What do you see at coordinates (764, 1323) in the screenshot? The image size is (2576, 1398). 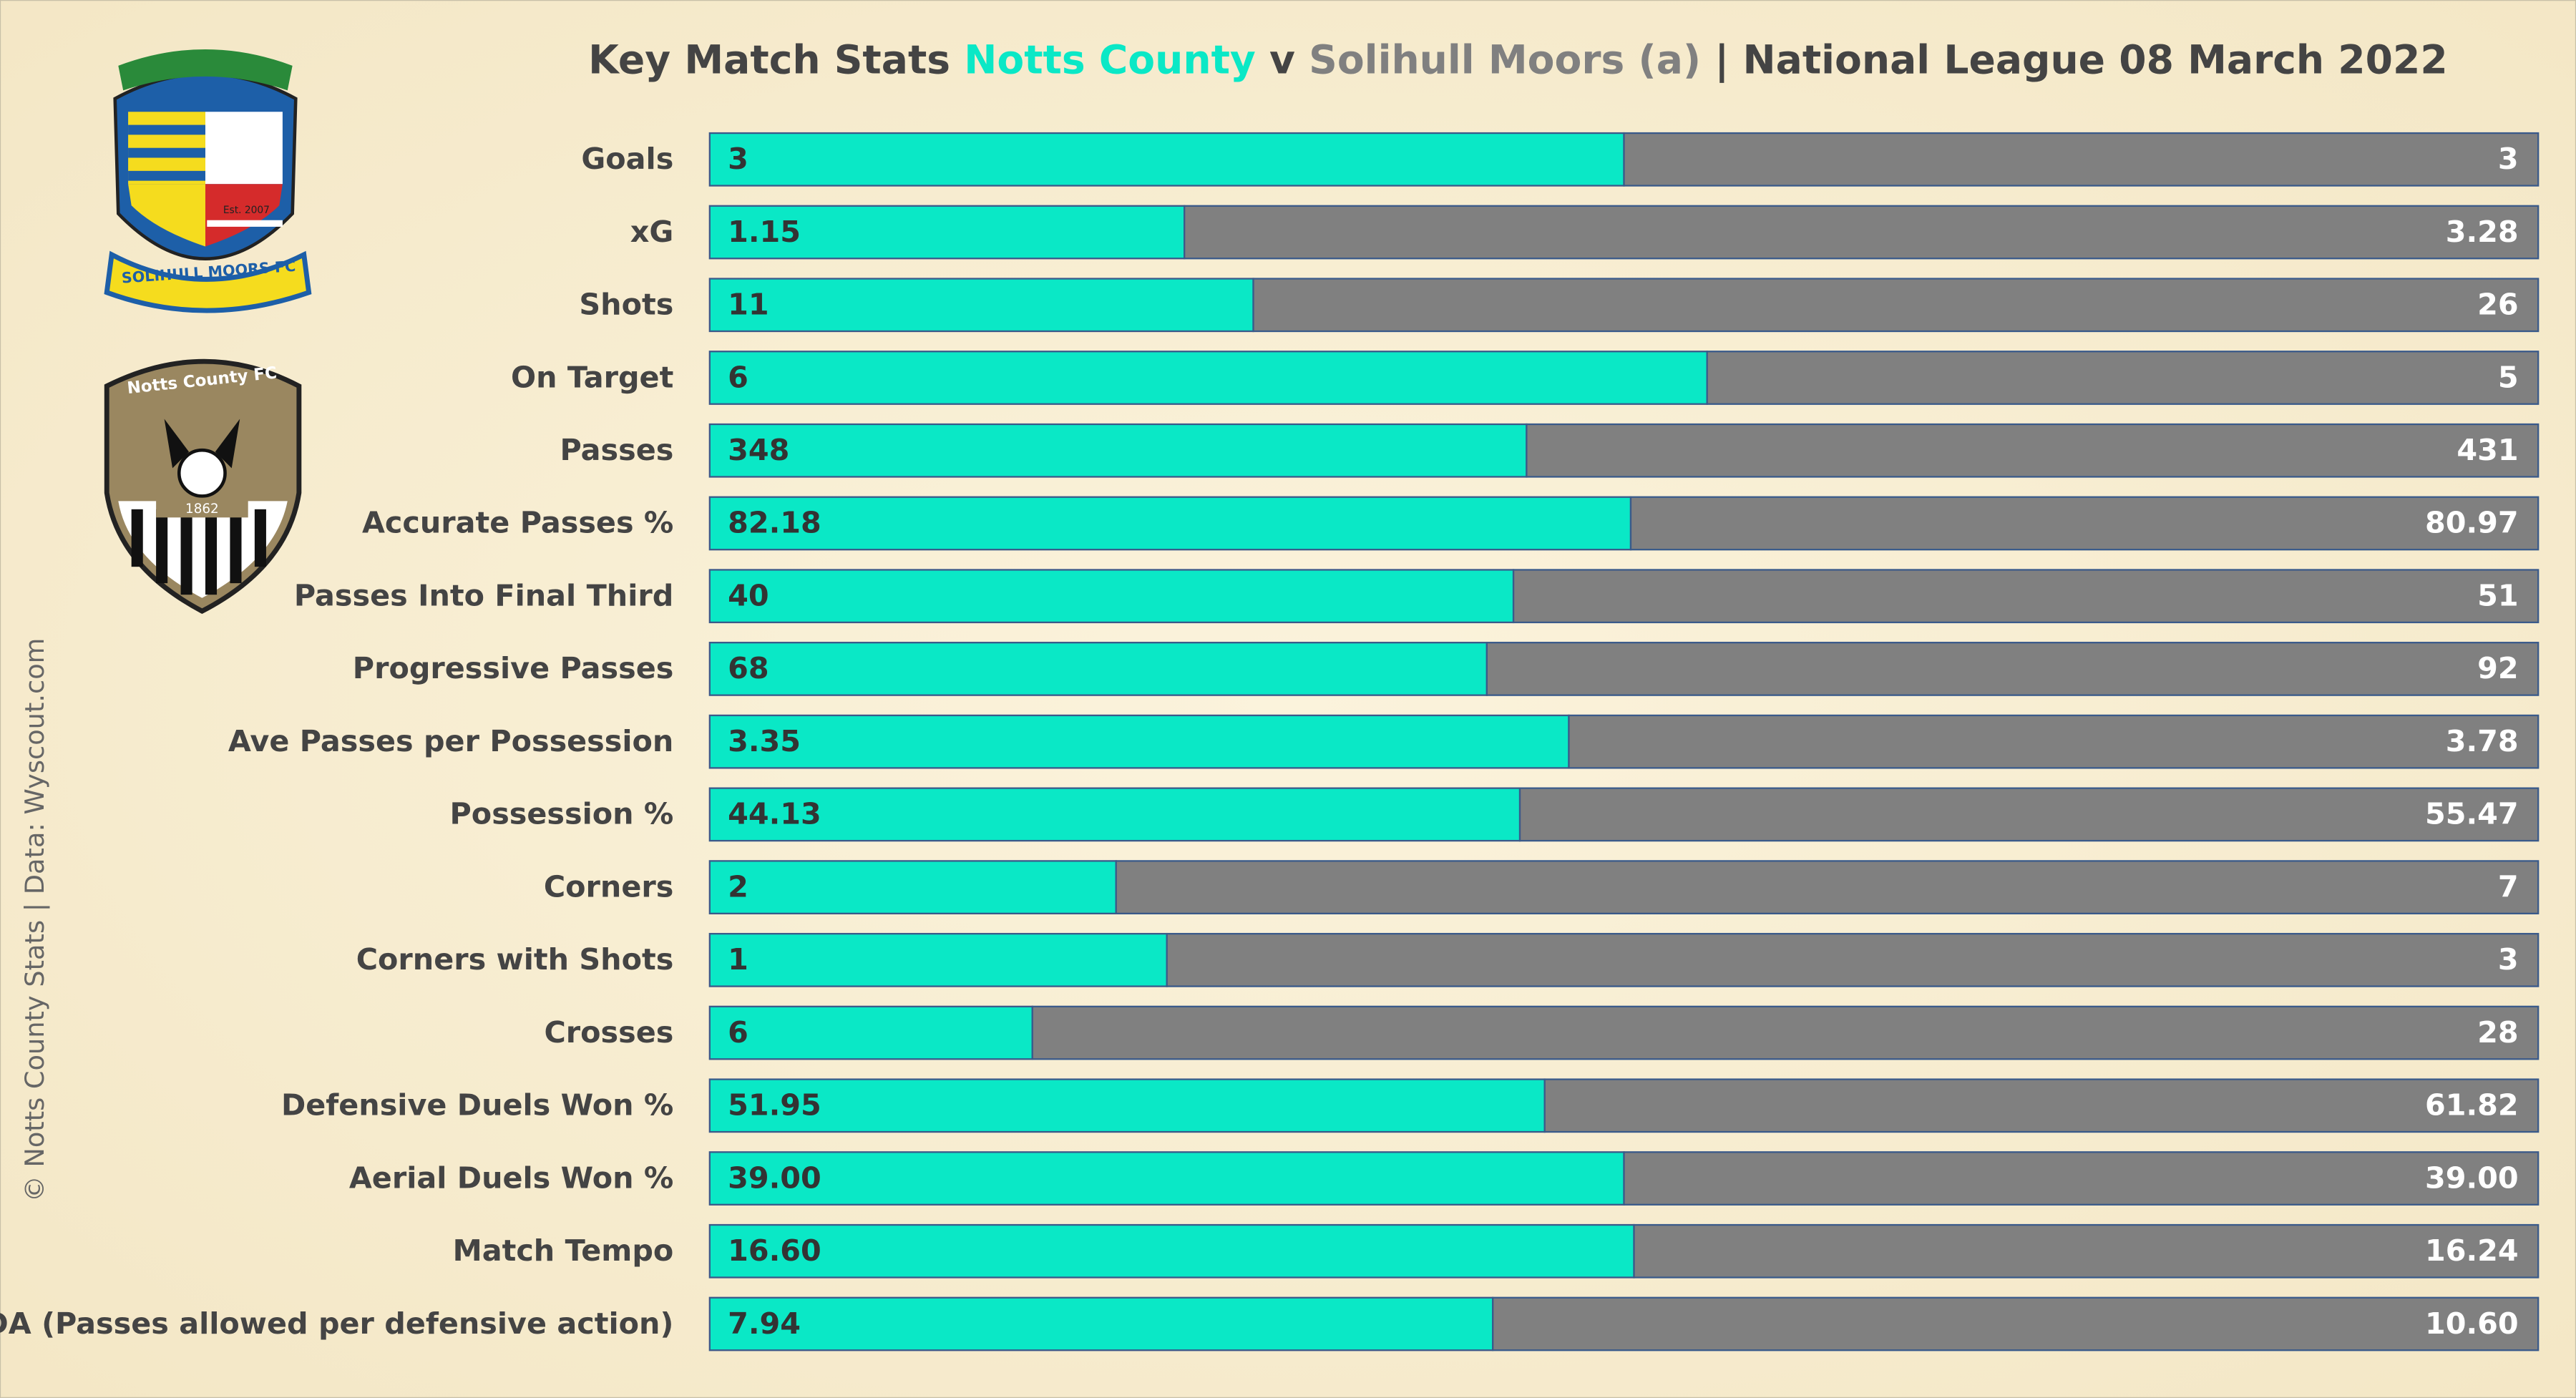 I see `value-label: 7.94` at bounding box center [764, 1323].